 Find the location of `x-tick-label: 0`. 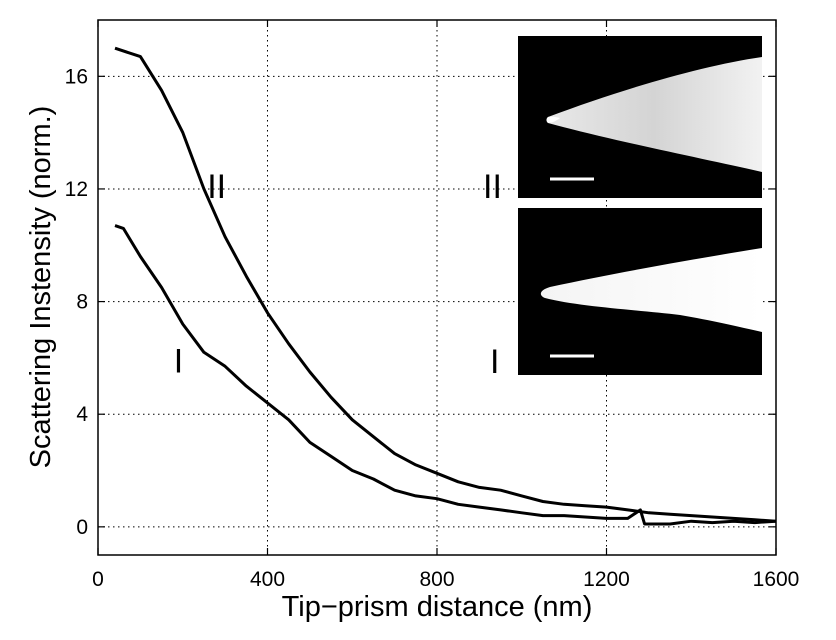

x-tick-label: 0 is located at coordinates (98, 579).